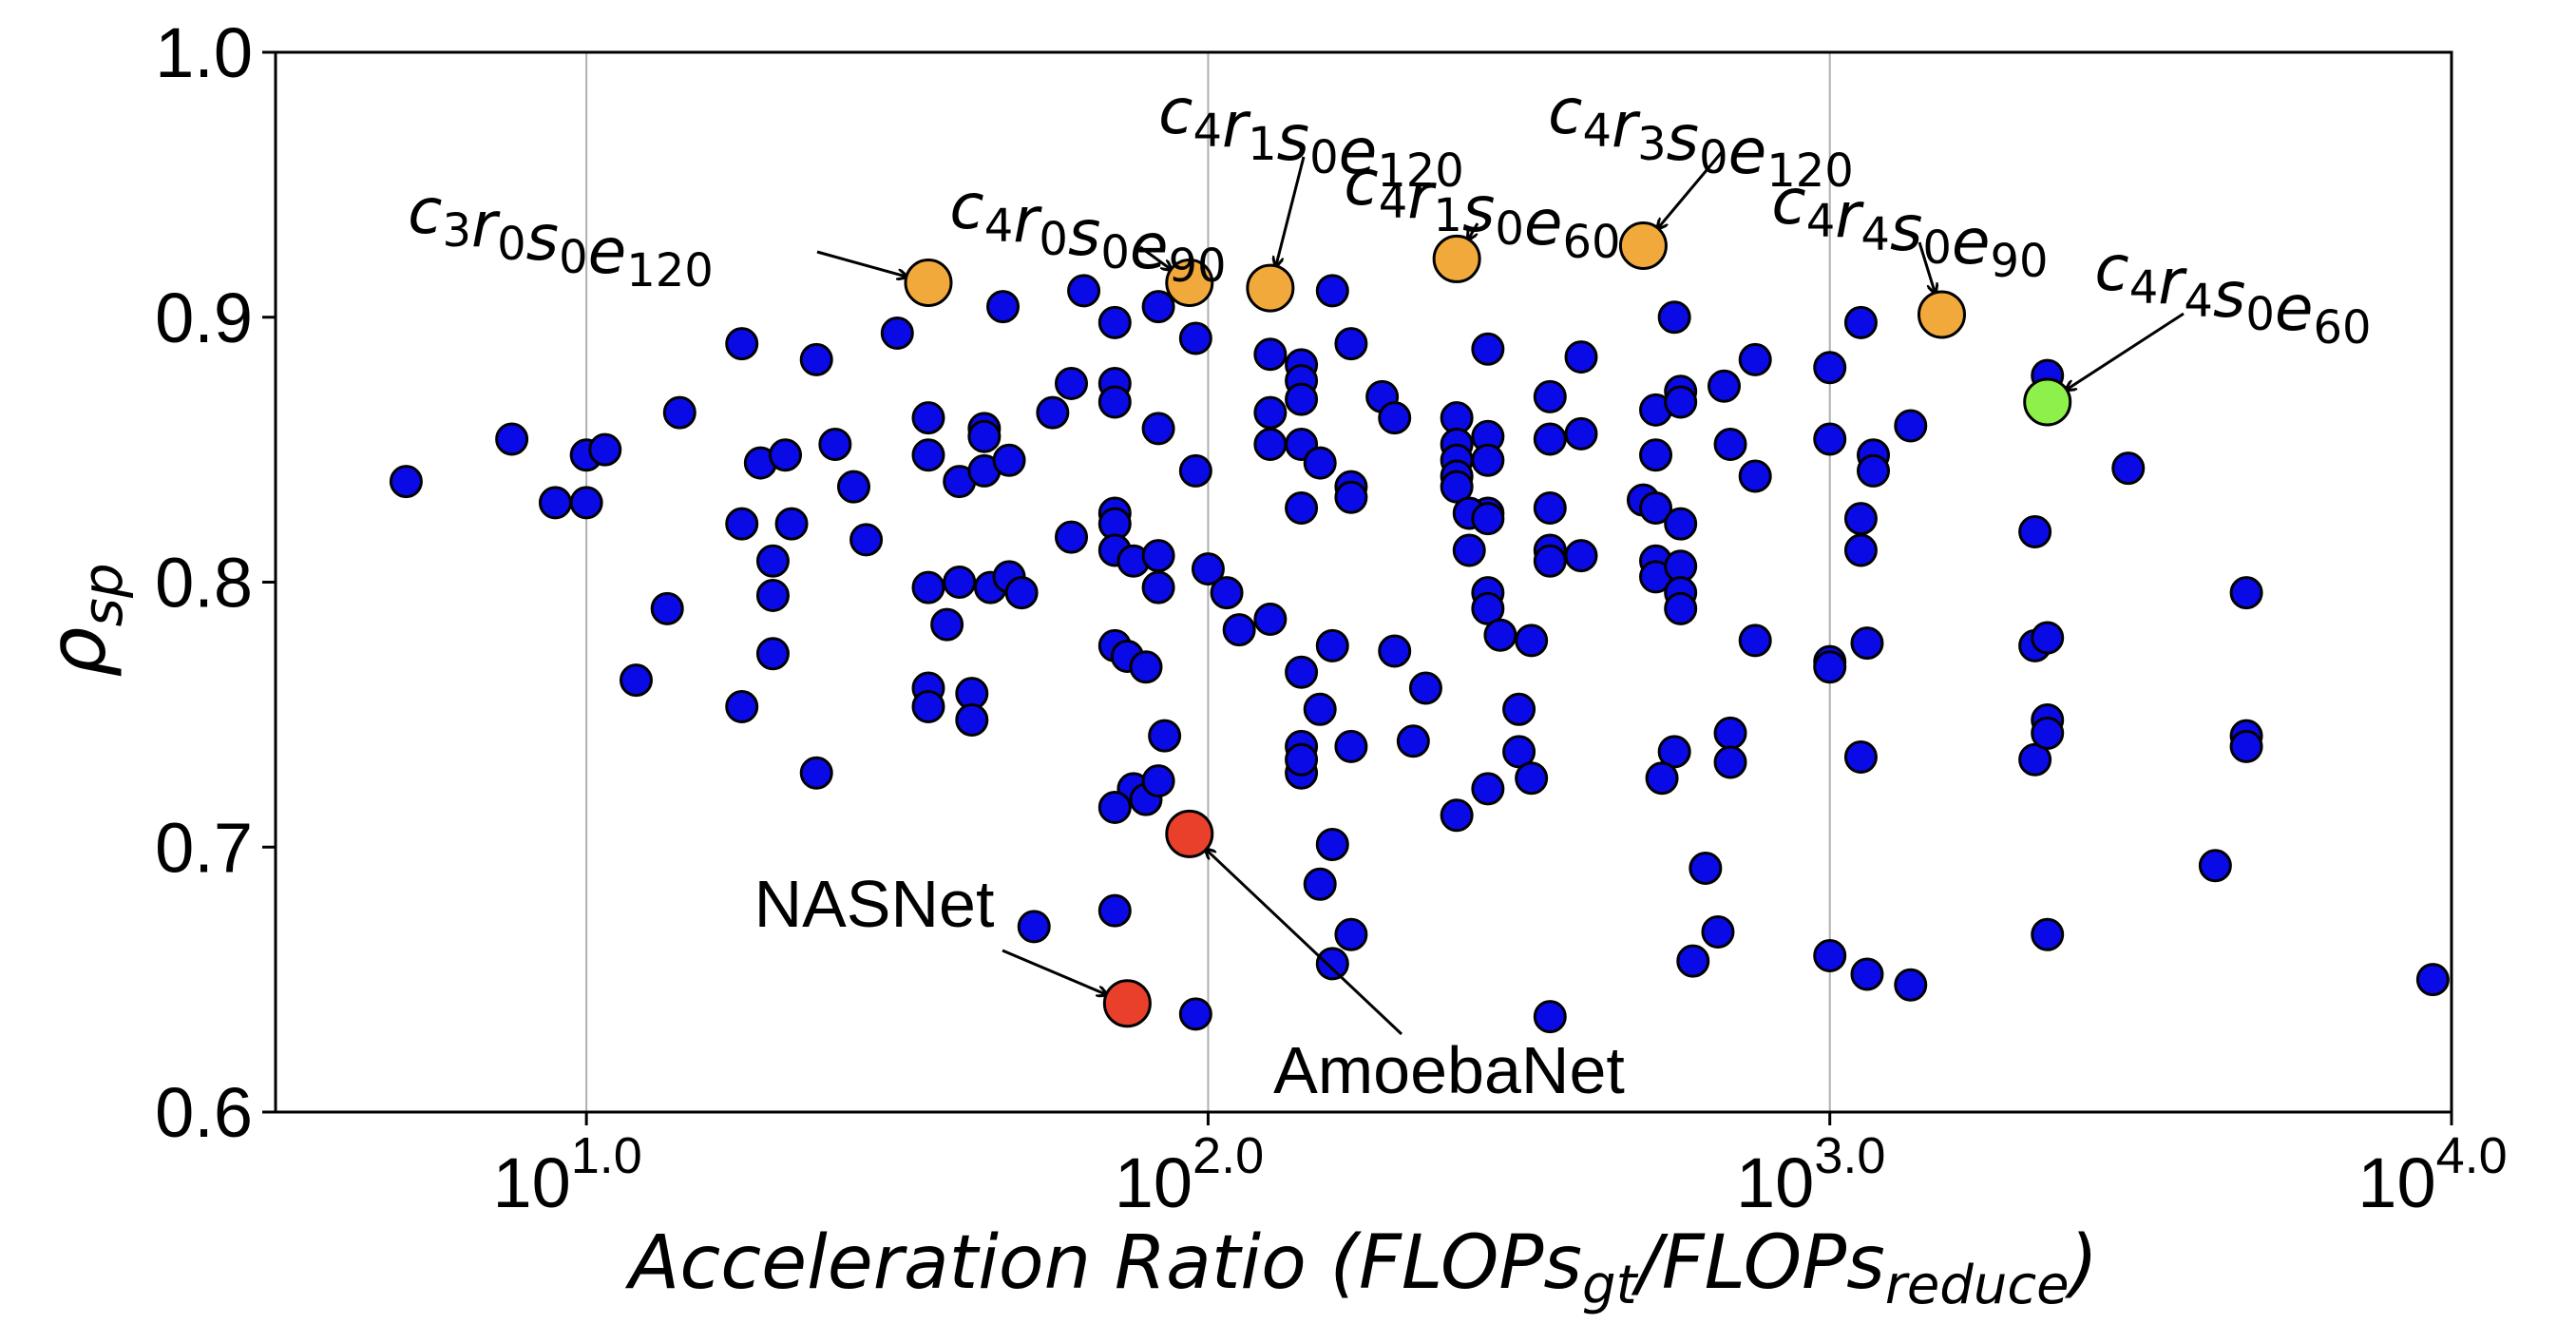  What do you see at coordinates (561, 236) in the screenshot?
I see `annotation-label: c3r0s0e120` at bounding box center [561, 236].